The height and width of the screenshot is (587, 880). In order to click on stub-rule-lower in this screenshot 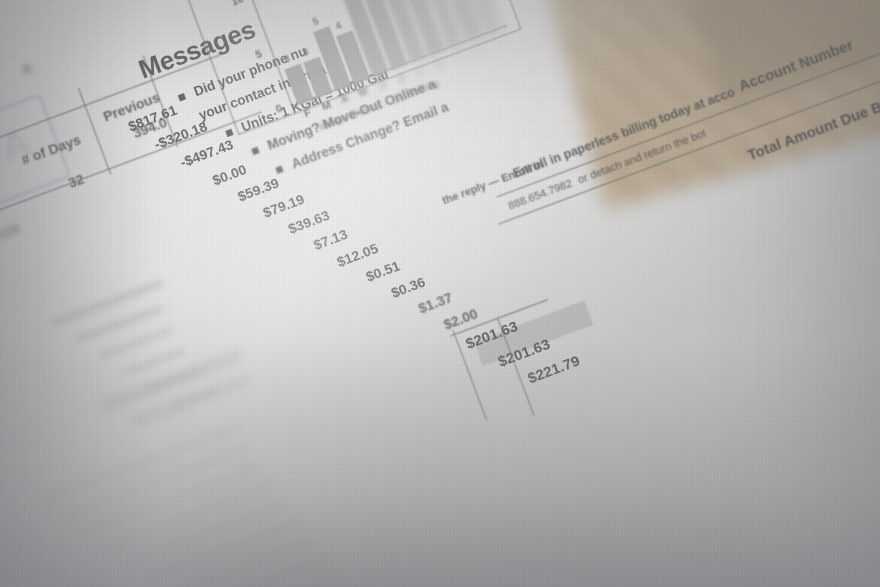, I will do `click(689, 147)`.